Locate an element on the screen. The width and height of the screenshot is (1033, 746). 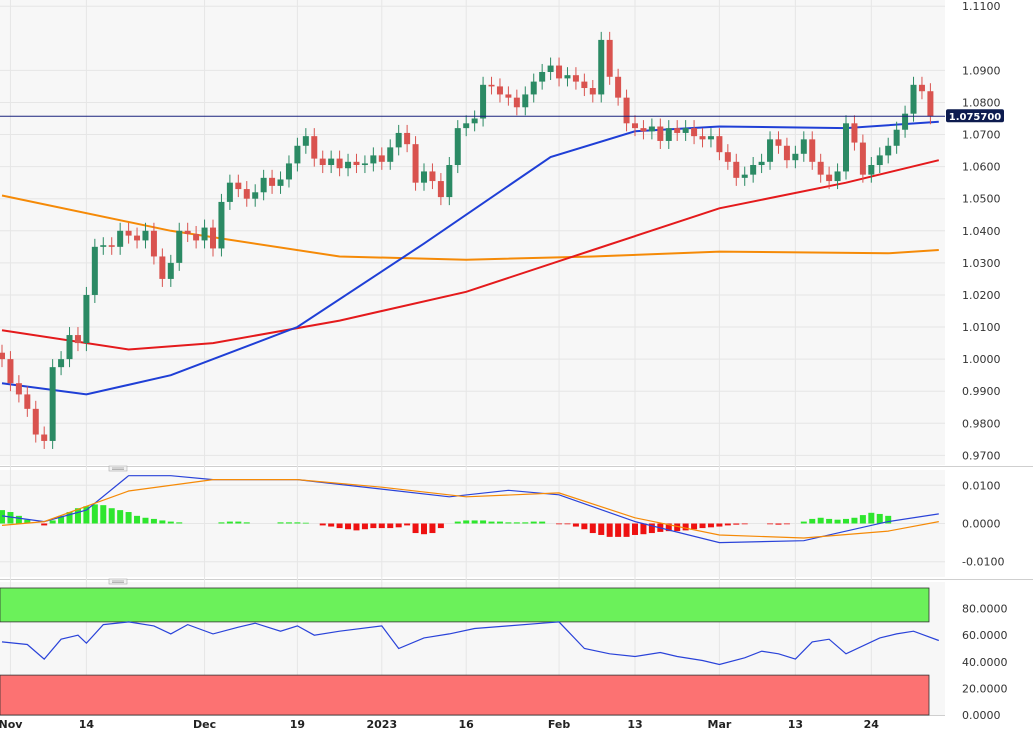
x-tick-label: Mar is located at coordinates (720, 724).